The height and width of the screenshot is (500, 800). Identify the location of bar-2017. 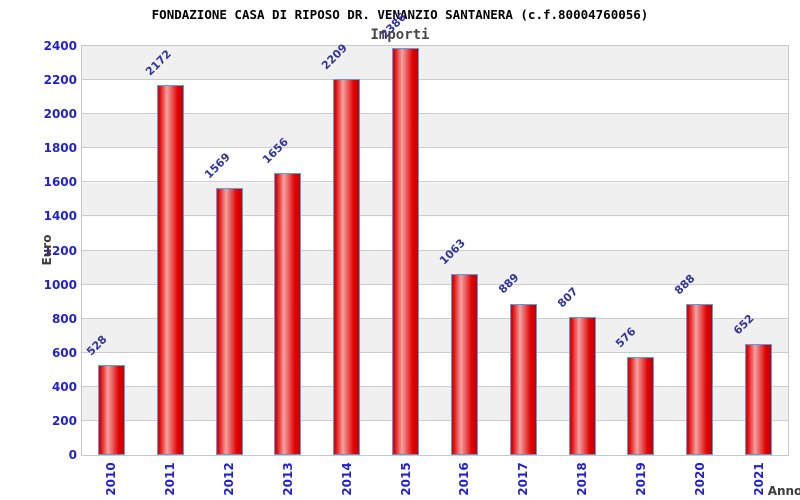
(523, 379).